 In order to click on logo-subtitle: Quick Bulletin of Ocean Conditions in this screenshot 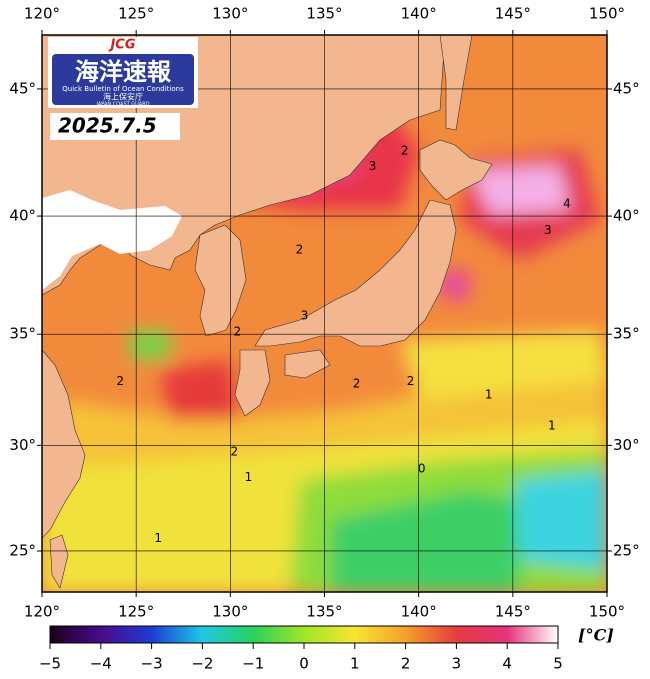, I will do `click(123, 89)`.